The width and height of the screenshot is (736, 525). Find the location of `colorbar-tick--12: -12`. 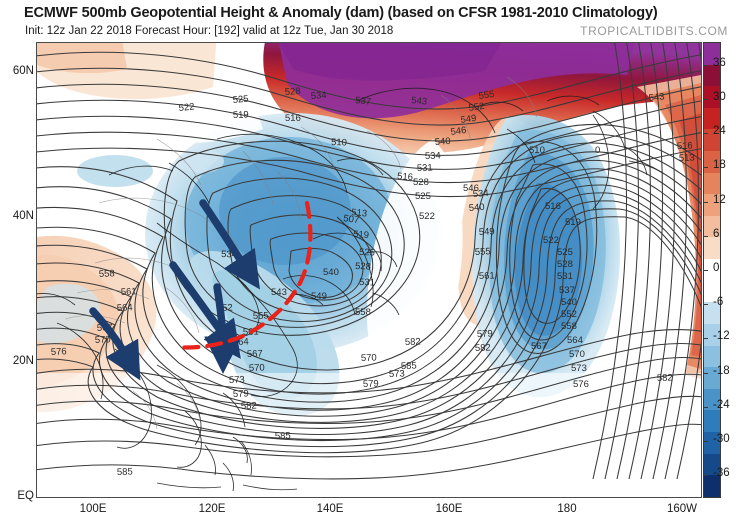

colorbar-tick--12: -12 is located at coordinates (721, 336).